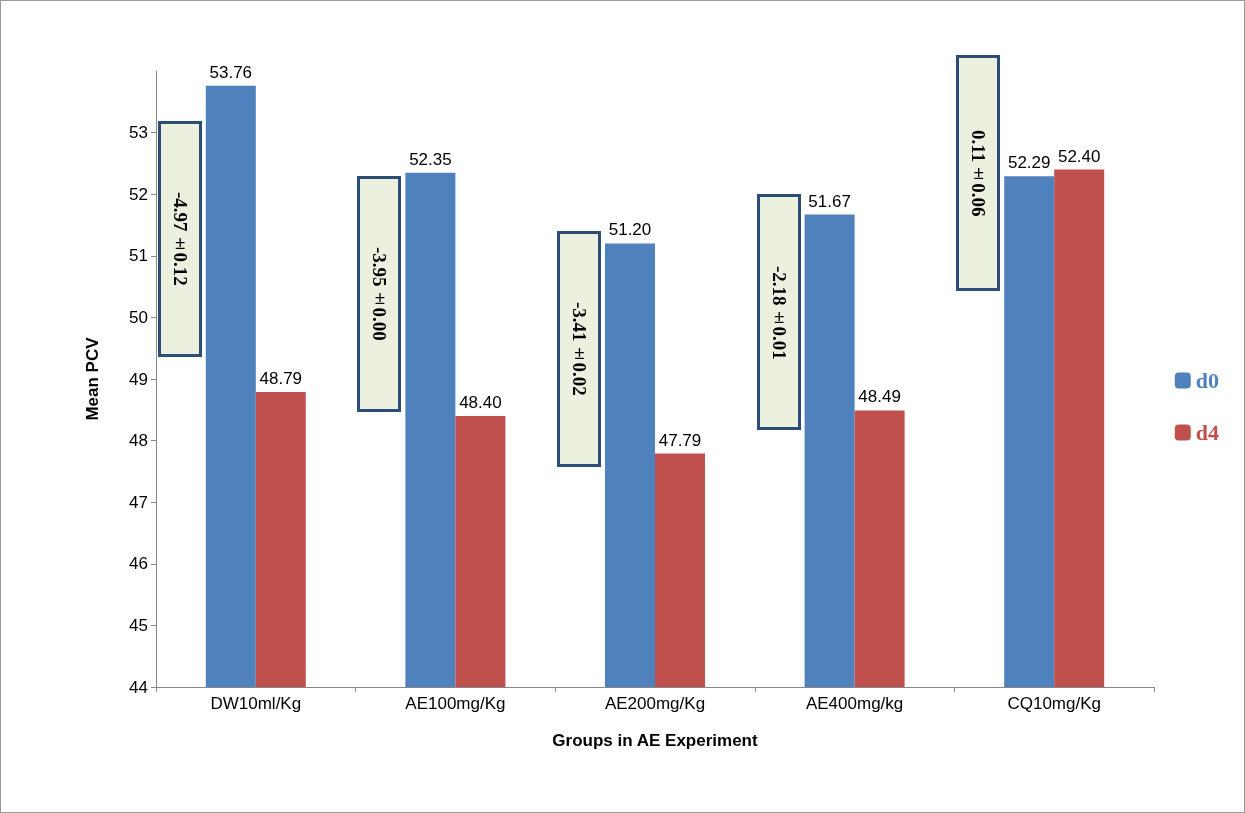  I want to click on x-axis-title: Groups in AE Experiment, so click(655, 740).